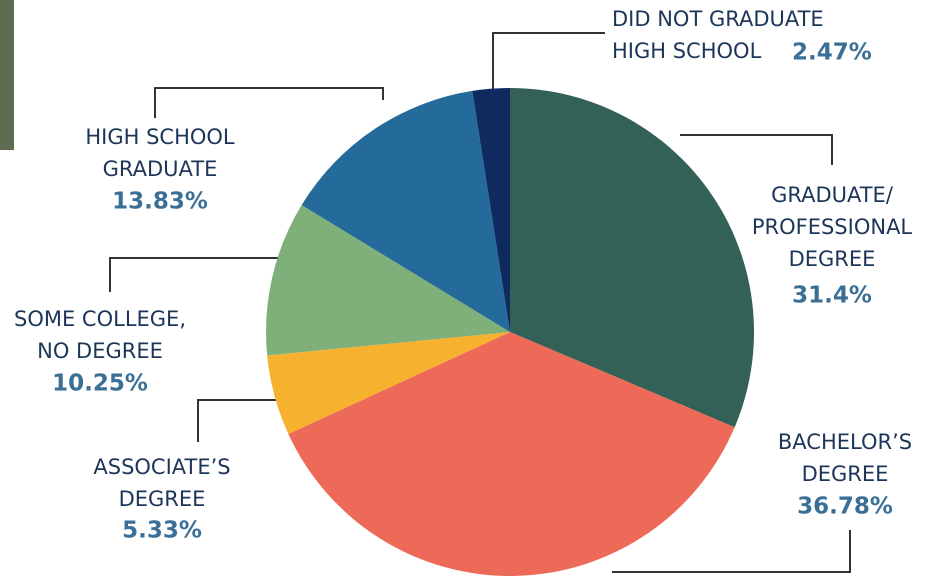  What do you see at coordinates (160, 169) in the screenshot?
I see `label-line: GRADUATE` at bounding box center [160, 169].